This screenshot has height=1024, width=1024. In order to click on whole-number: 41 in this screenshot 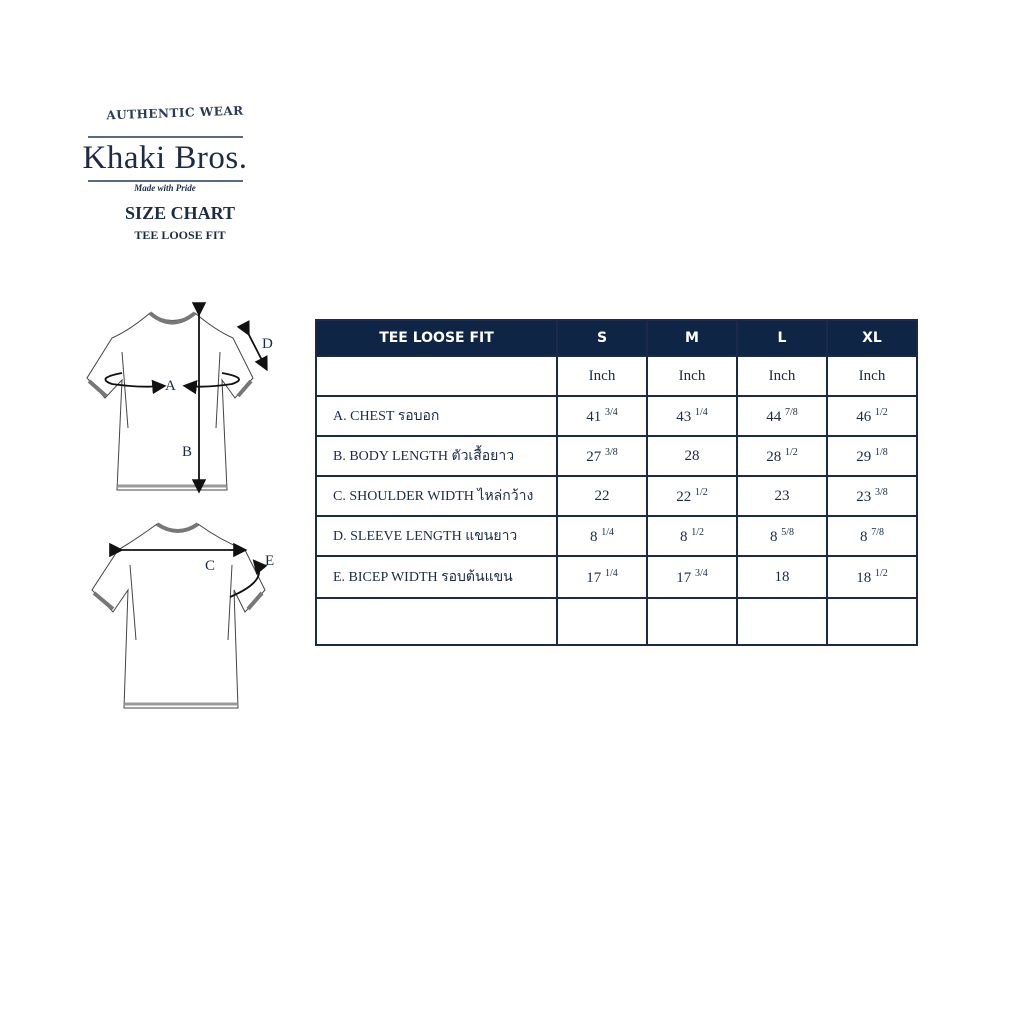, I will do `click(594, 416)`.